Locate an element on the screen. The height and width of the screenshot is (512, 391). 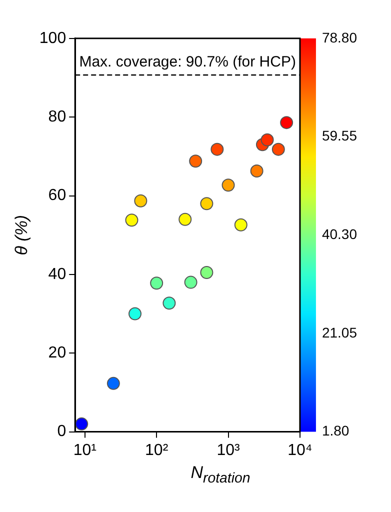
color-bar-label: 40.30 is located at coordinates (340, 234).